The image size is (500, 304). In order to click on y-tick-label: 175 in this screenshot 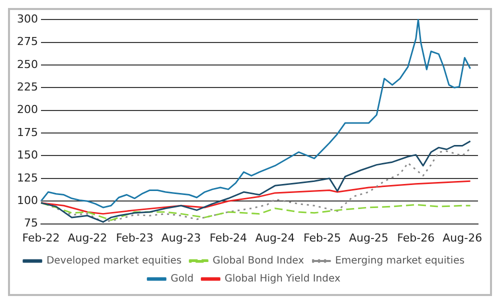, I will do `click(27, 132)`.